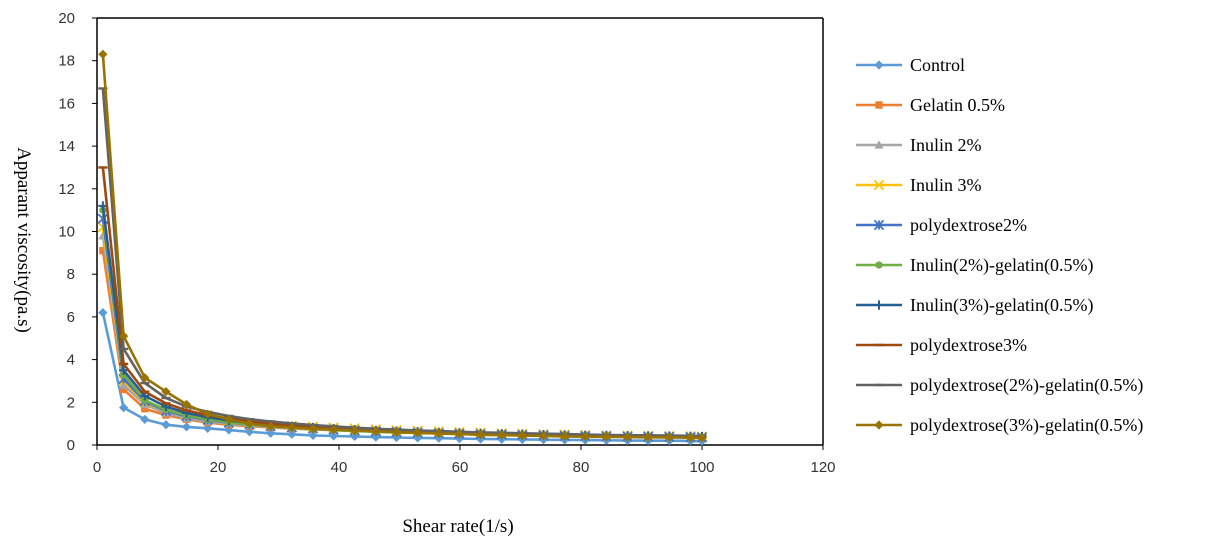 The height and width of the screenshot is (538, 1225). I want to click on y-tick-label: 10, so click(66, 232).